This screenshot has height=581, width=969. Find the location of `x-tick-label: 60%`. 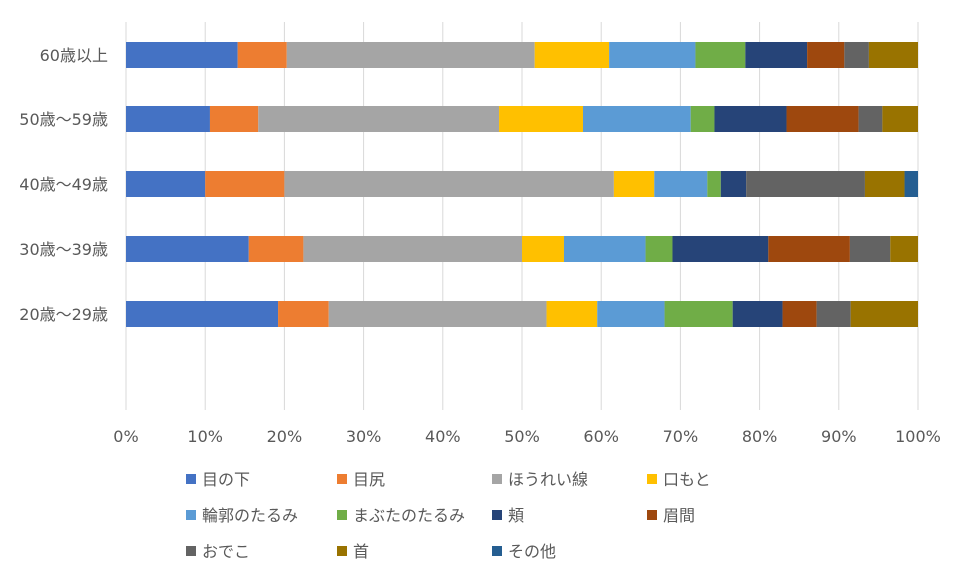

x-tick-label: 60% is located at coordinates (601, 436).